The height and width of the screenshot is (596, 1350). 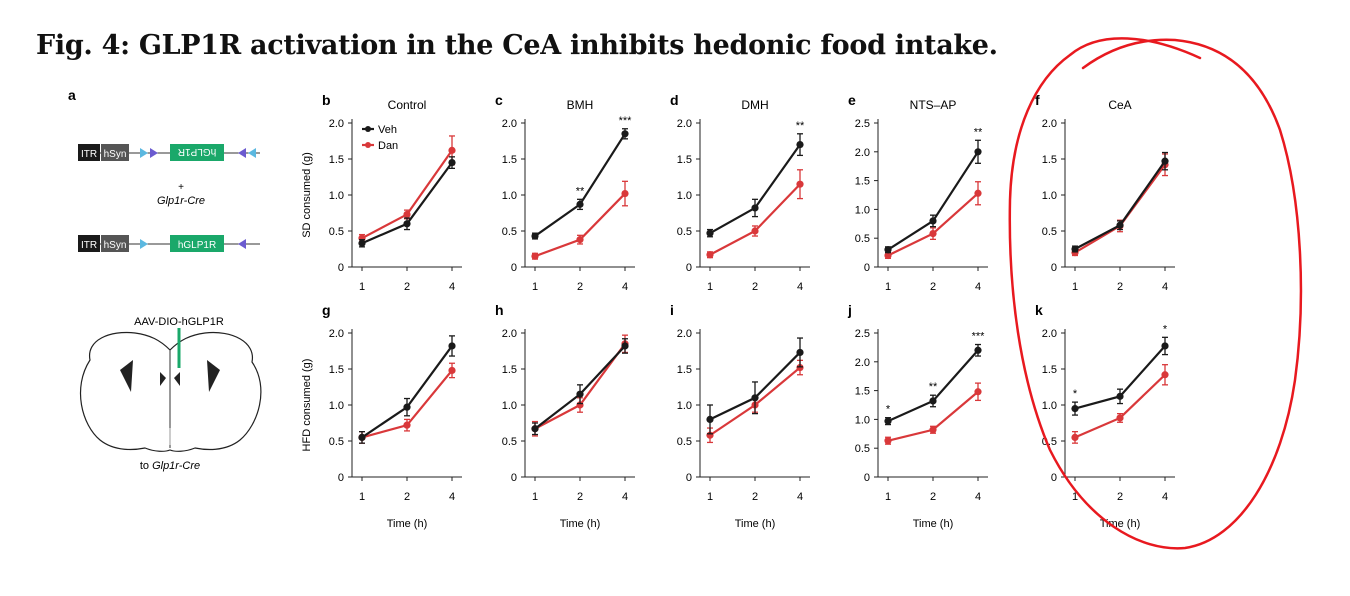 What do you see at coordinates (862, 334) in the screenshot?
I see `y-tick-label: 2.5` at bounding box center [862, 334].